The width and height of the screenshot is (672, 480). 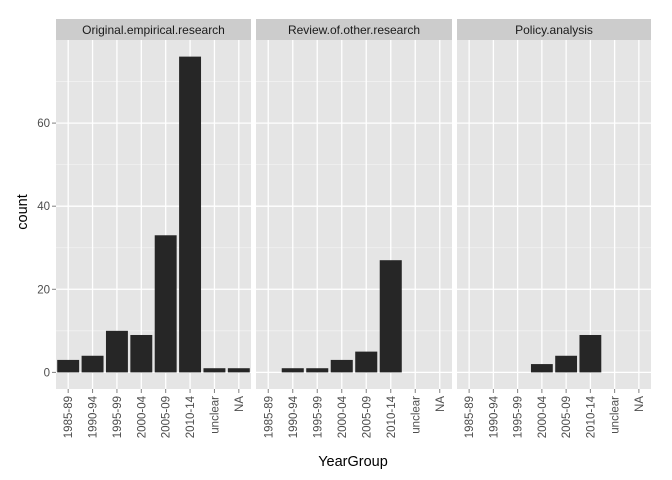 I want to click on y-tick-label: 0, so click(x=47, y=373).